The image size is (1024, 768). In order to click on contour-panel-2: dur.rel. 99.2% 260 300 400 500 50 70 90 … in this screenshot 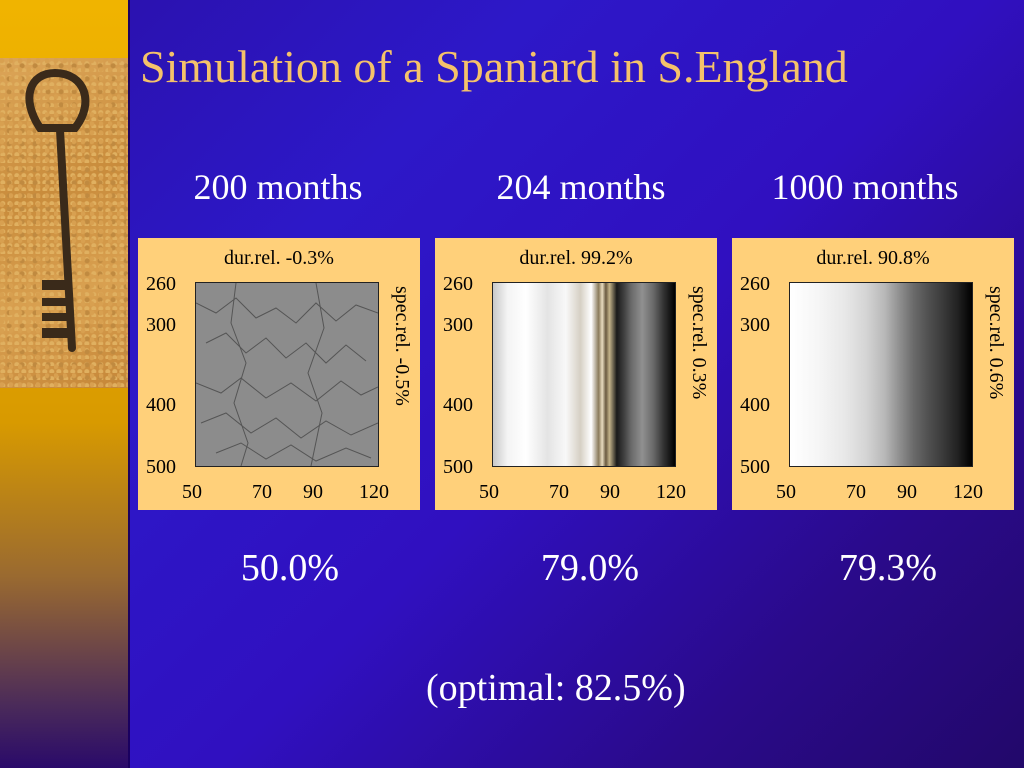, I will do `click(576, 374)`.